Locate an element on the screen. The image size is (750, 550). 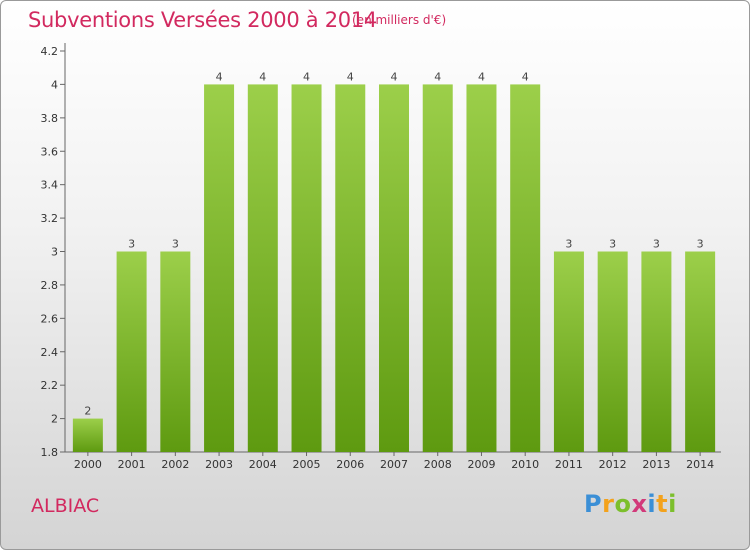
x-tick-label: 2009 is located at coordinates (481, 464).